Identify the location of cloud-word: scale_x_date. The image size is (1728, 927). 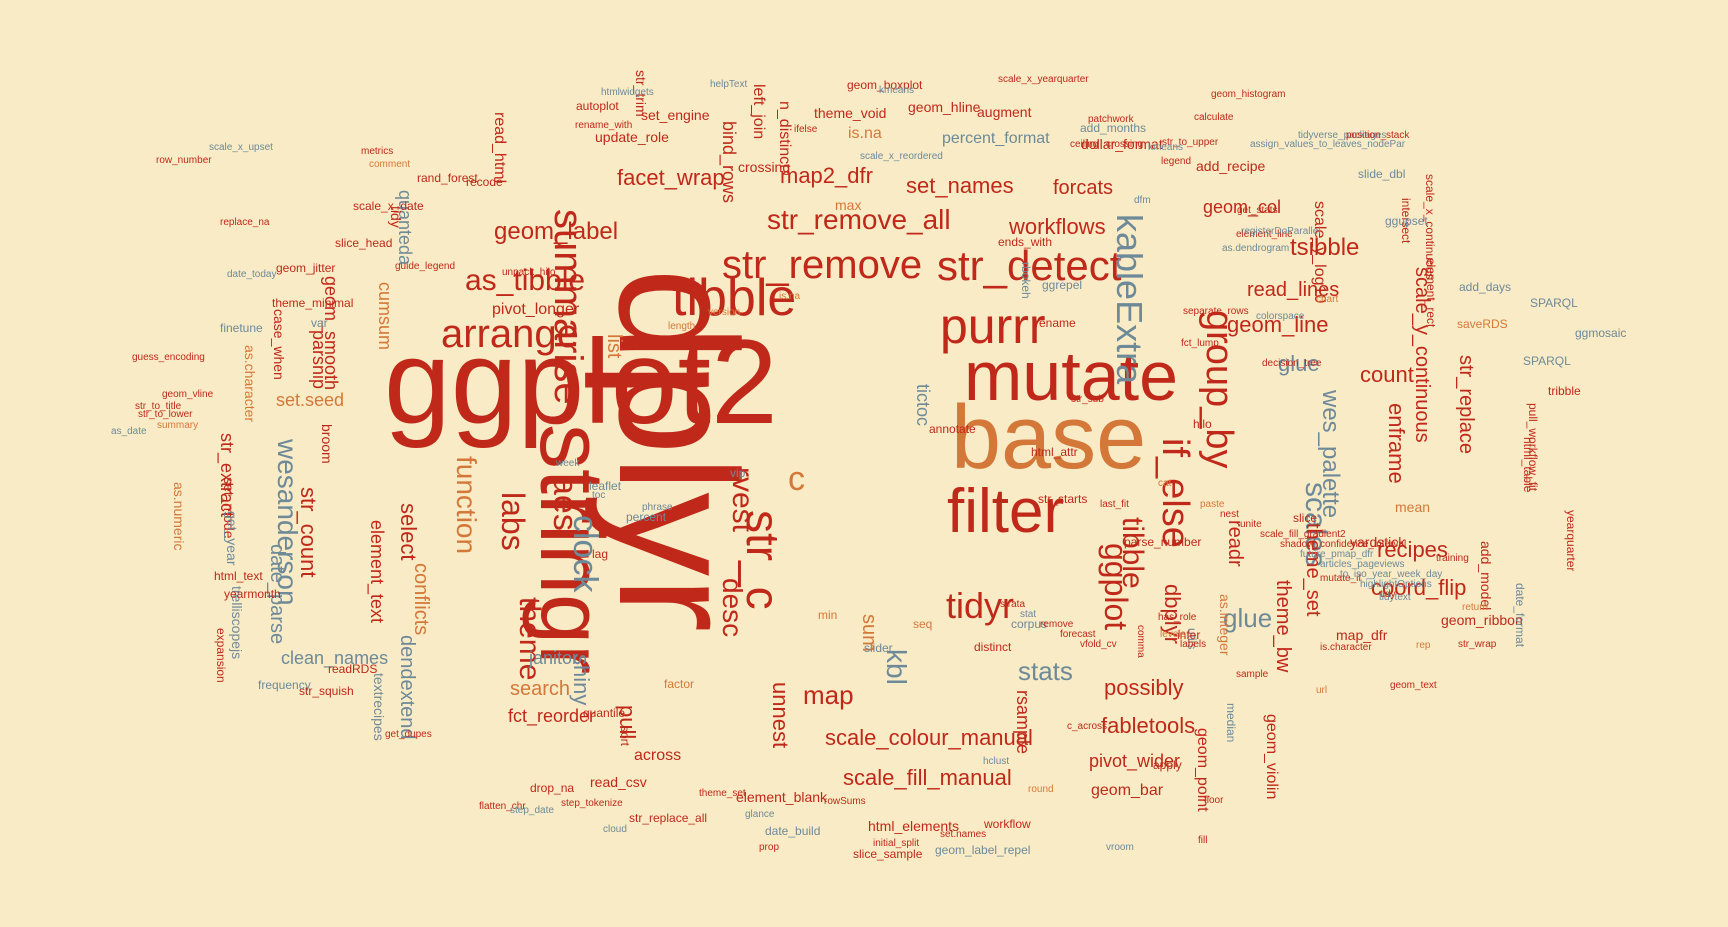
(388, 206).